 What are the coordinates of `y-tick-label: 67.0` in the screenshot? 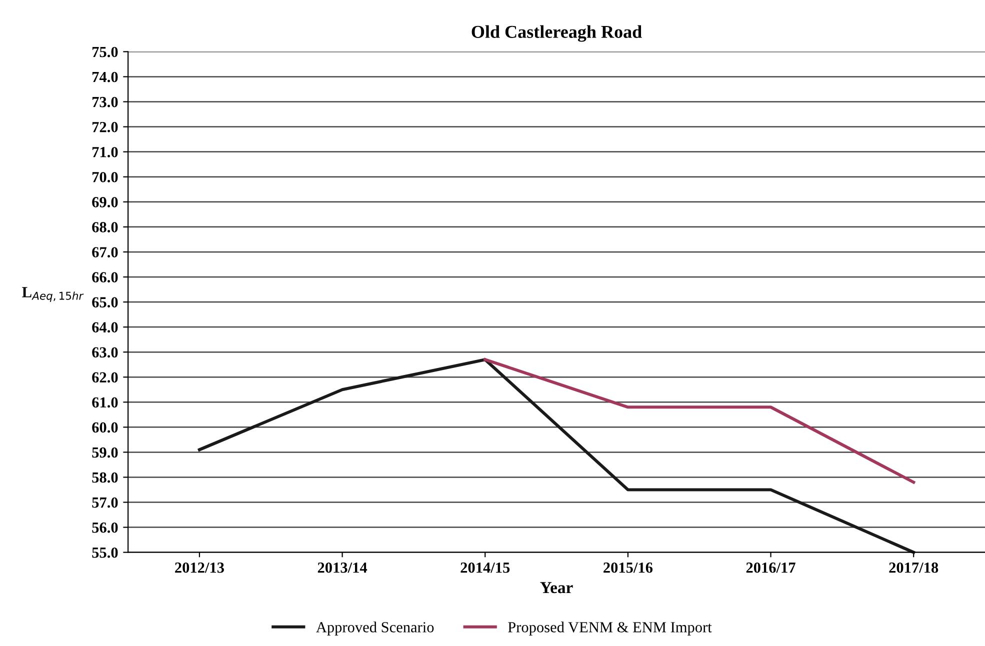 It's located at (105, 252).